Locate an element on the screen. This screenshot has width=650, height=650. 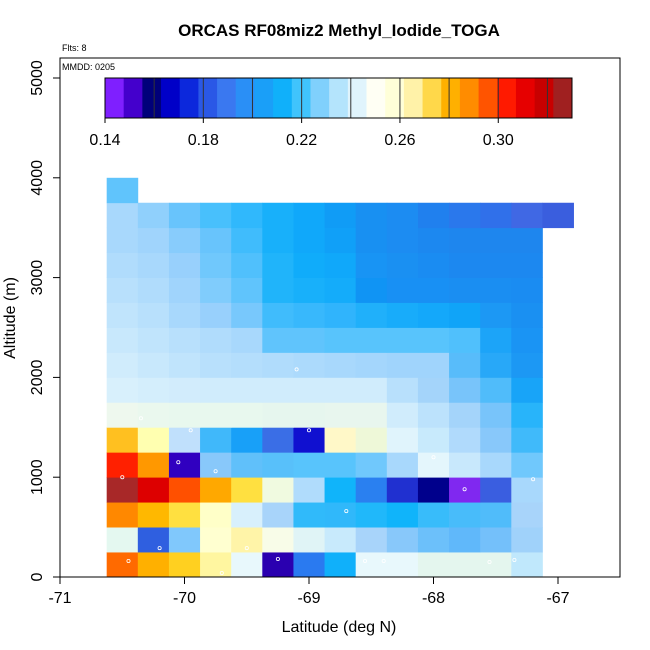
colorbar: 0.14 0.18 0.22 0.26 0.30 is located at coordinates (331, 113).